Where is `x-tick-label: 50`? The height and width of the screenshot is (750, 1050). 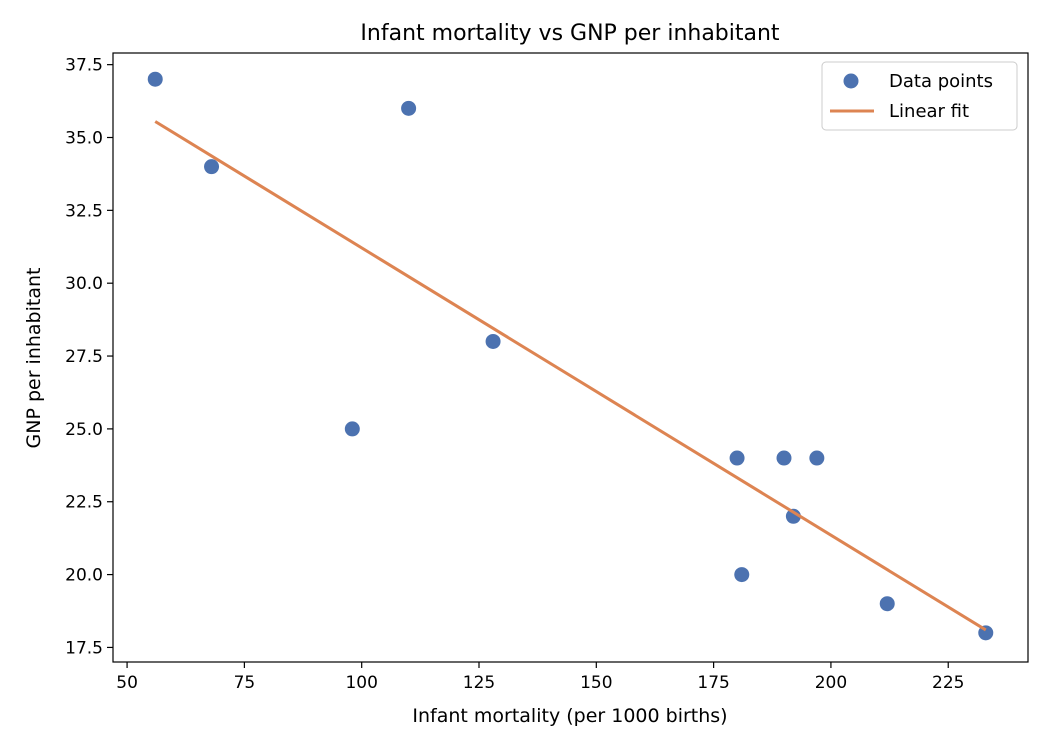 x-tick-label: 50 is located at coordinates (127, 683).